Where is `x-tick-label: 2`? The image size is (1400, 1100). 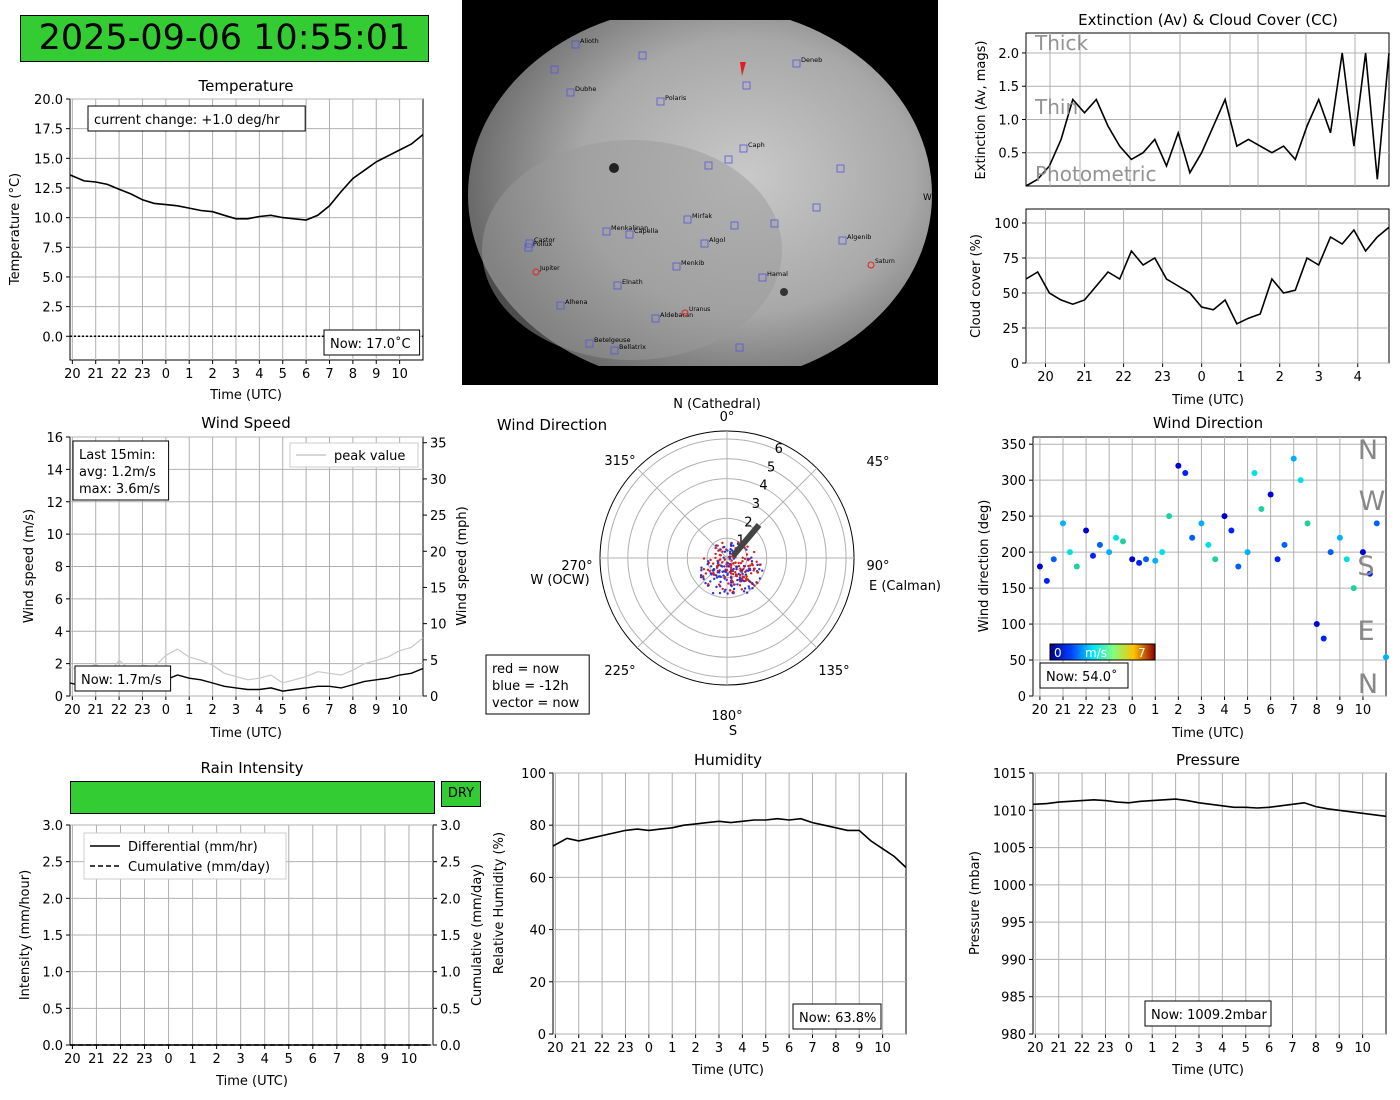
x-tick-label: 2 is located at coordinates (212, 710).